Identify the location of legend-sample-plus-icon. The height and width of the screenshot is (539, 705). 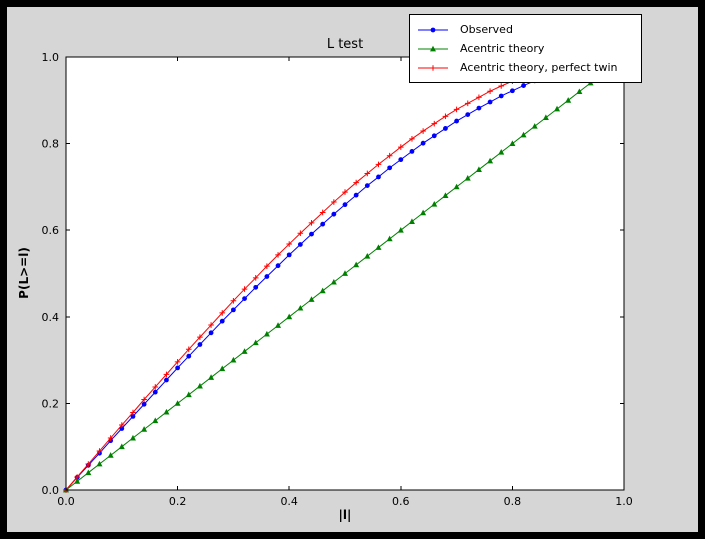
(433, 67).